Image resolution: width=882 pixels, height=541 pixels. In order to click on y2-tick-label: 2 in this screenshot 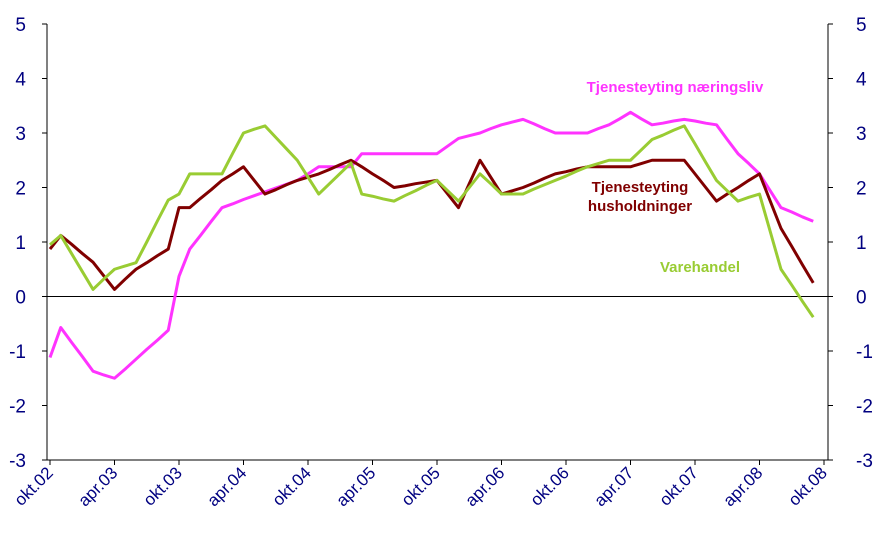, I will do `click(861, 189)`.